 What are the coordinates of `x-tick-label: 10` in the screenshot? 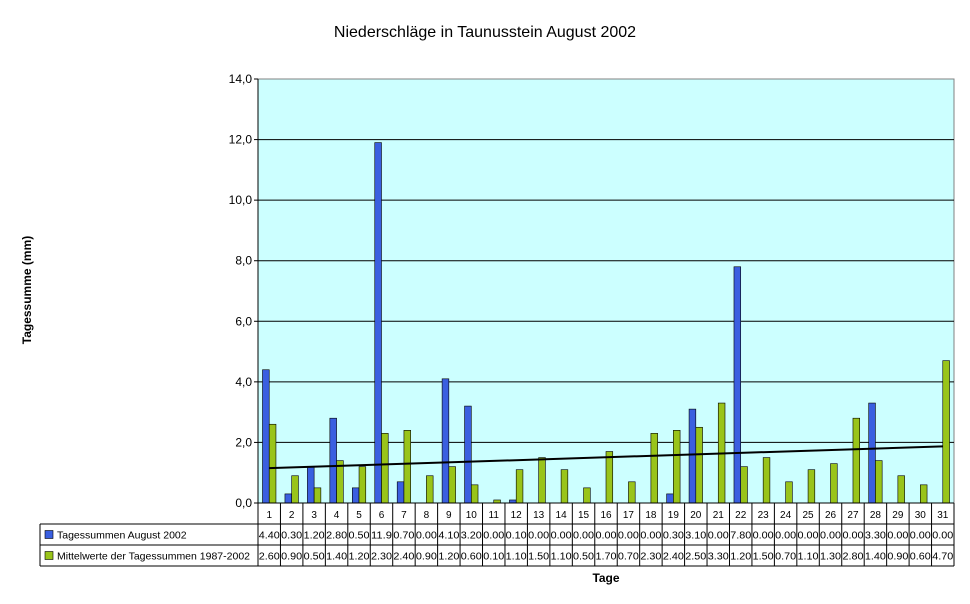 It's located at (472, 515).